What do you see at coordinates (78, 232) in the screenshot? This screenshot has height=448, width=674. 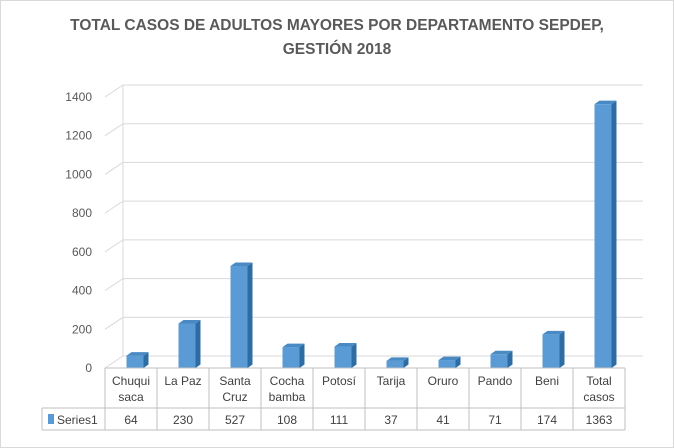 I see `y-axis-ticks: 0 200 400 600 800 1000 1200 1400` at bounding box center [78, 232].